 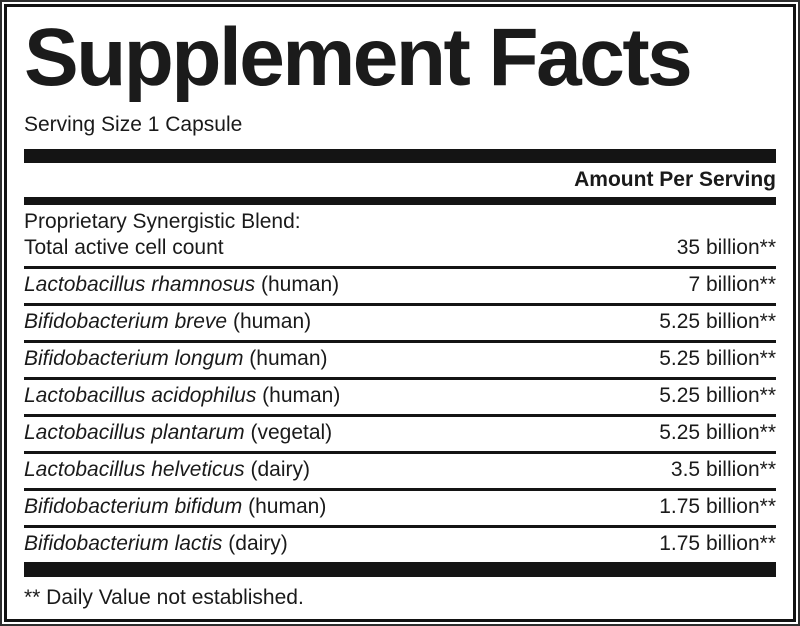 I want to click on serving-size: Serving Size 1 Capsule, so click(x=133, y=124).